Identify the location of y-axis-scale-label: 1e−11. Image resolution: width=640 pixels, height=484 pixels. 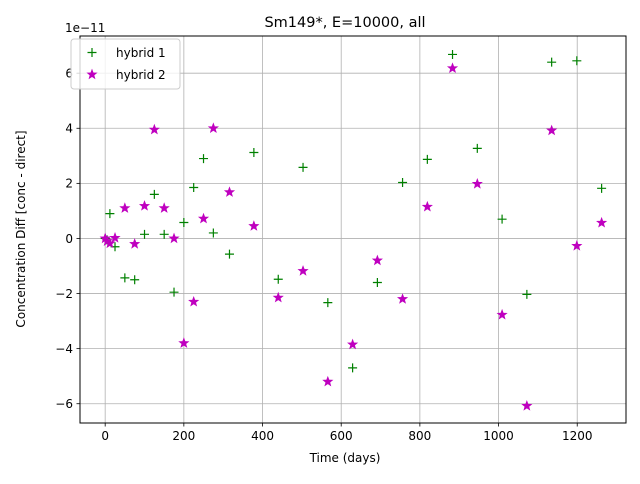
(85, 28).